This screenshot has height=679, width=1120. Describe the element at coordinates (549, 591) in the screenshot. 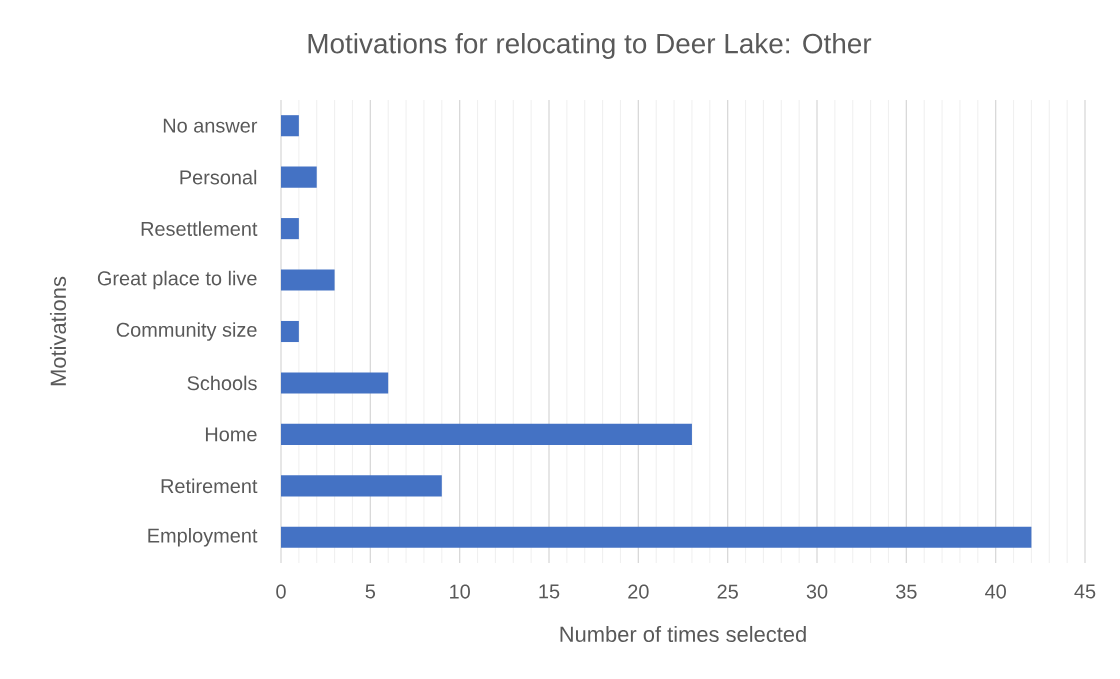

I see `x-tick-label: 15` at that location.